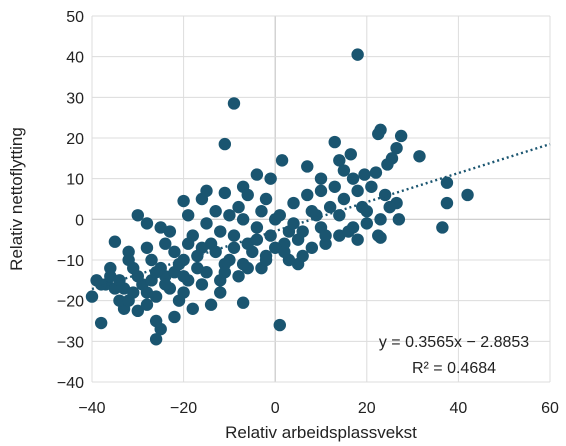  Describe the element at coordinates (550, 408) in the screenshot. I see `x-tick-label: 60` at that location.